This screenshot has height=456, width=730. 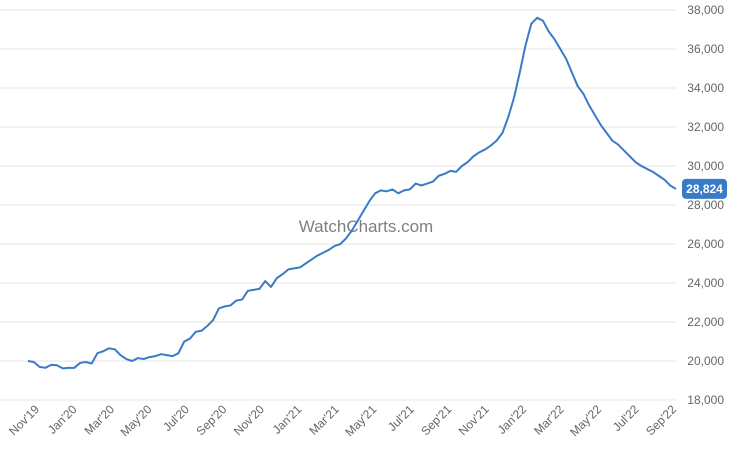 I want to click on x-tick-label: Sep'22, so click(x=661, y=420).